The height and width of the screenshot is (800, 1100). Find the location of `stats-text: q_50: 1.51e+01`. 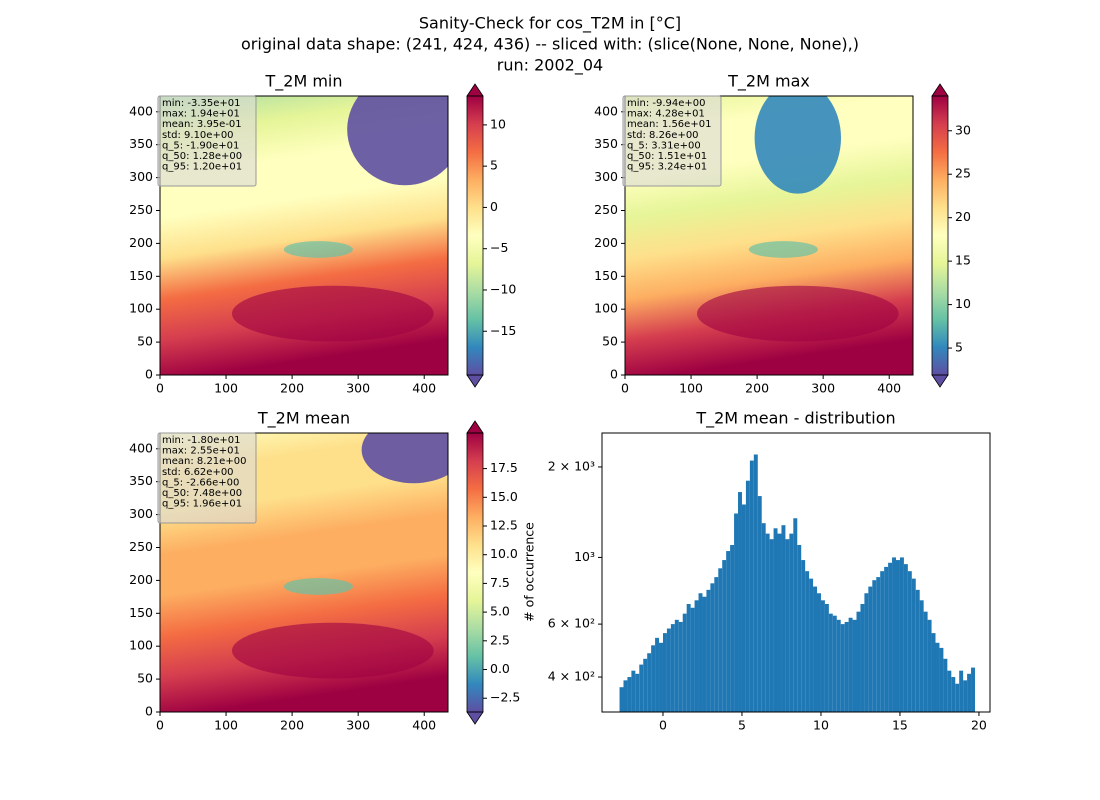

stats-text: q_50: 1.51e+01 is located at coordinates (667, 156).